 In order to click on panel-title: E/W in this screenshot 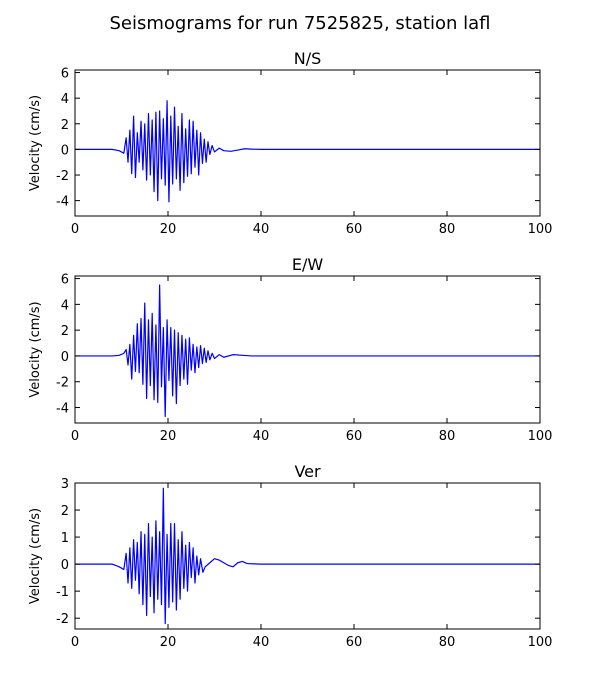, I will do `click(308, 264)`.